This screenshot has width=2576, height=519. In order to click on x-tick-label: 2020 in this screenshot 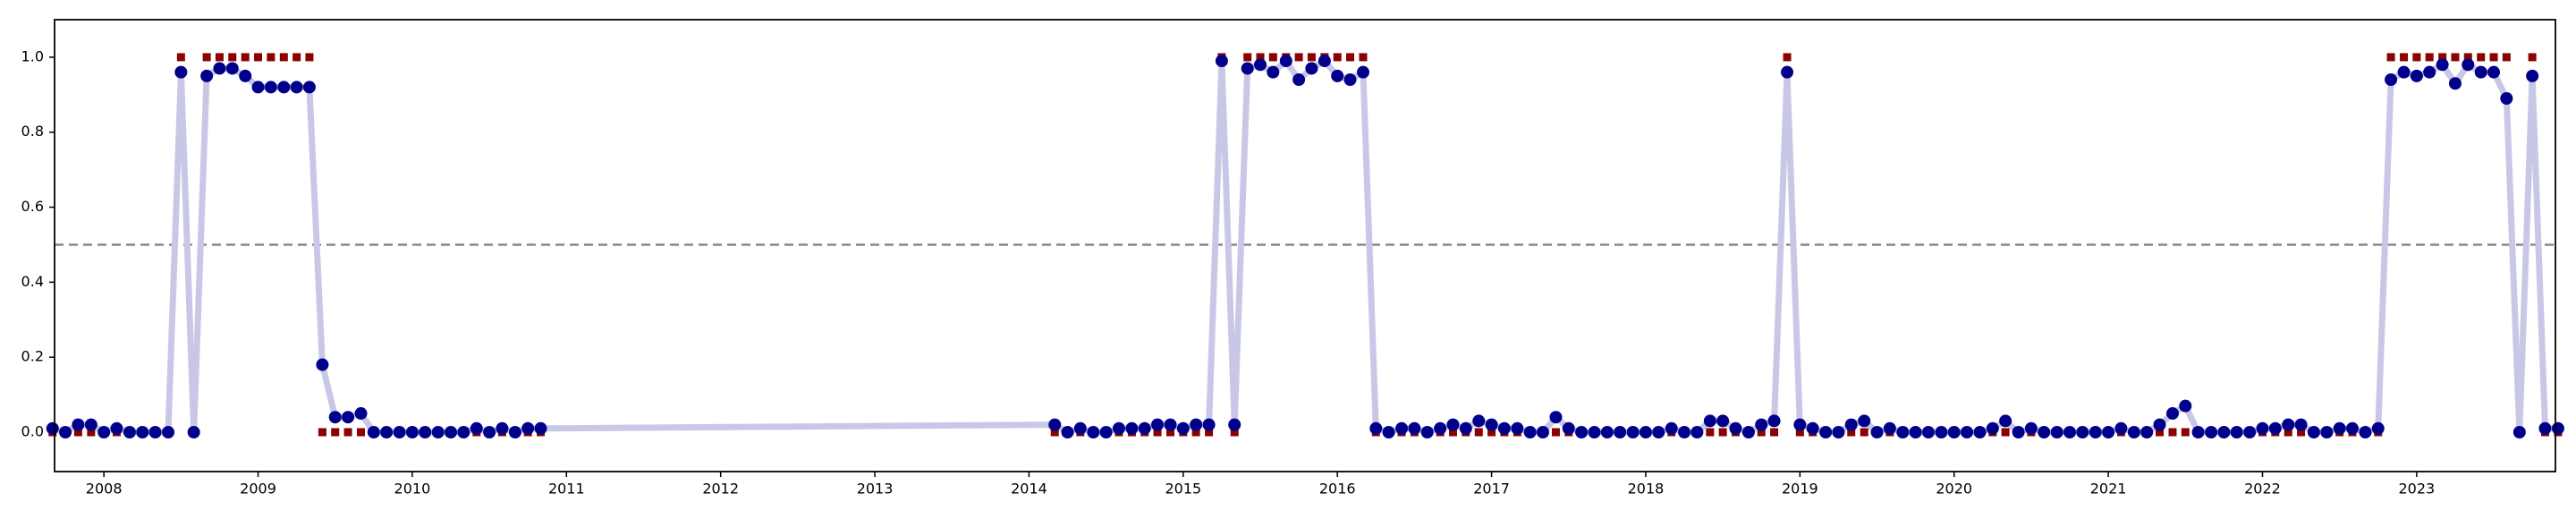, I will do `click(1954, 489)`.